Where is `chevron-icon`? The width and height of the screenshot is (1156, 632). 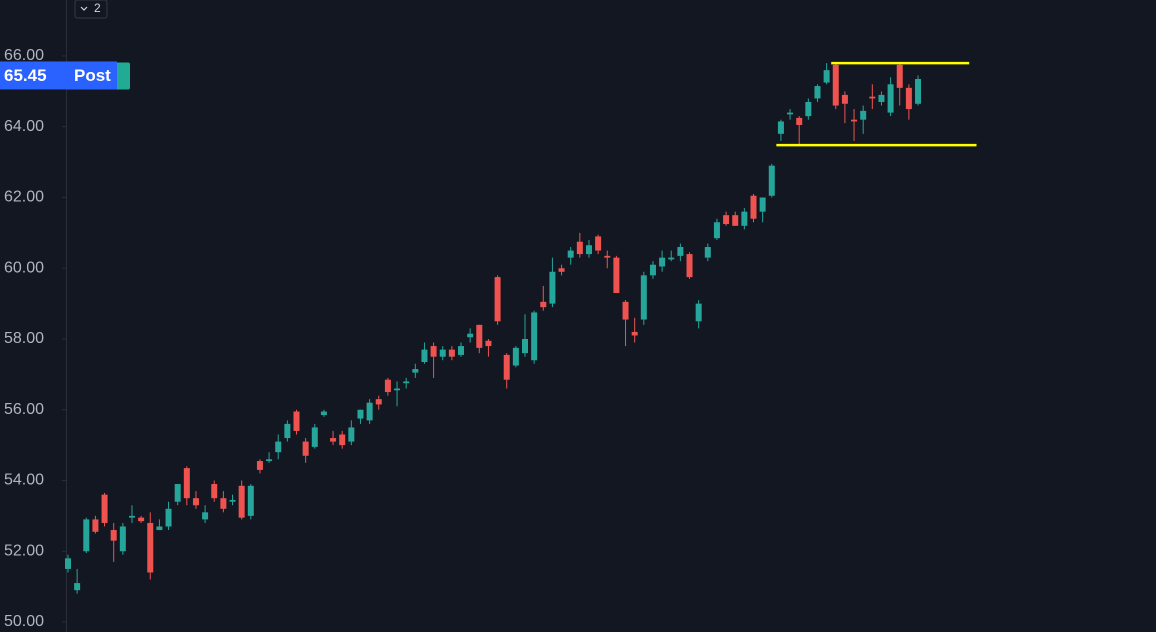
chevron-icon is located at coordinates (84, 8).